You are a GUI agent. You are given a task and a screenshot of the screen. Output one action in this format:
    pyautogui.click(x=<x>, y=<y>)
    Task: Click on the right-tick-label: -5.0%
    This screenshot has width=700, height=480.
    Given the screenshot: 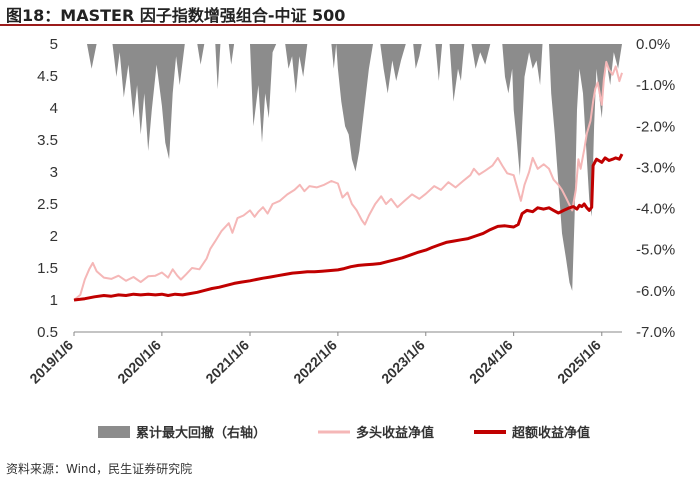 What is the action you would take?
    pyautogui.click(x=655, y=250)
    